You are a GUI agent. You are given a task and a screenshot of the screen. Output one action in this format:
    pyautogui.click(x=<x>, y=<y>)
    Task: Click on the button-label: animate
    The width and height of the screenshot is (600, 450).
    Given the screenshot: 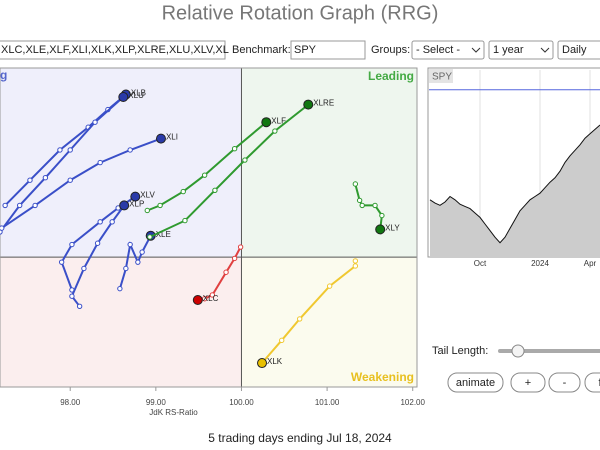 What is the action you would take?
    pyautogui.click(x=475, y=383)
    